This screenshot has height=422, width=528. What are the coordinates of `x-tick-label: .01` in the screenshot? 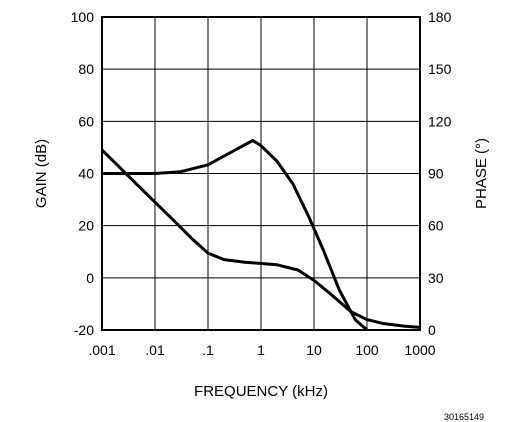 It's located at (155, 350).